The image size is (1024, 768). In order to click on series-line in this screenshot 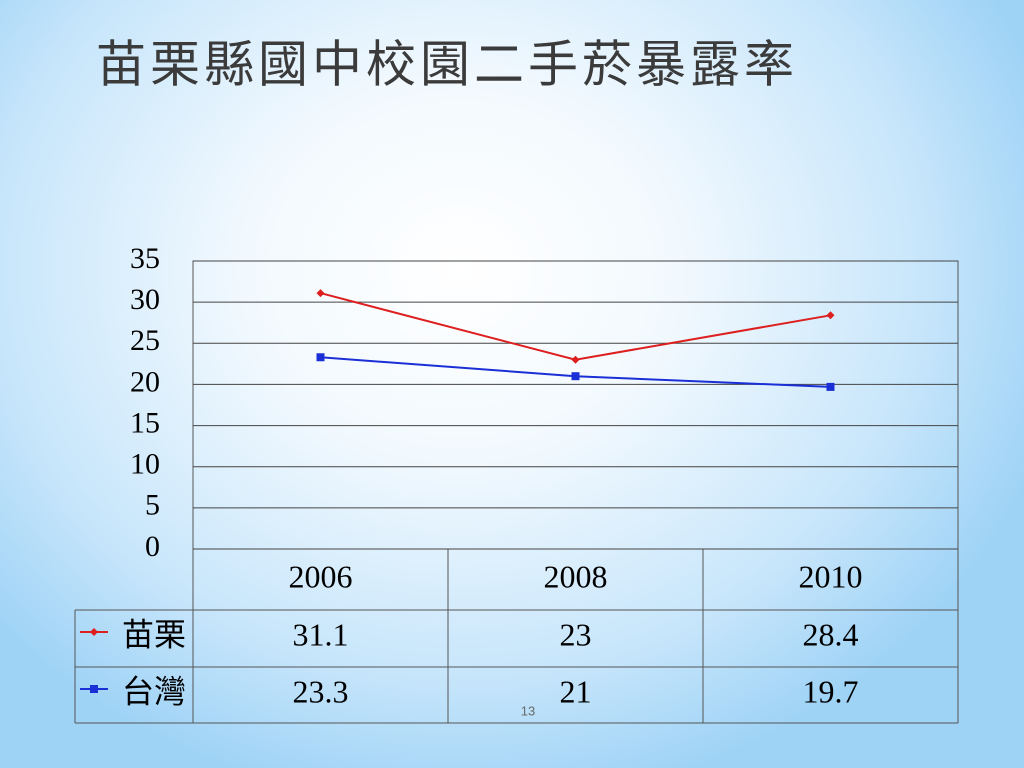, I will do `click(575, 326)`.